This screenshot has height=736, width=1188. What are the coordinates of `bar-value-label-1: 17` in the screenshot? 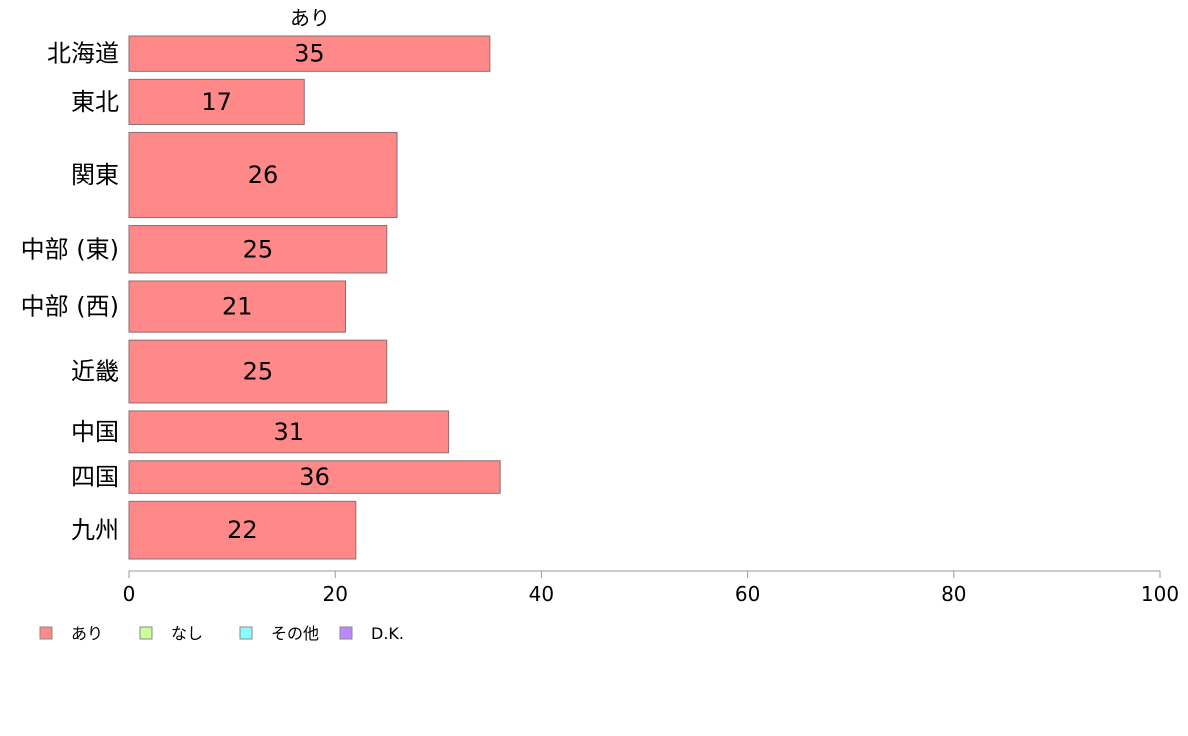 It's located at (216, 102).